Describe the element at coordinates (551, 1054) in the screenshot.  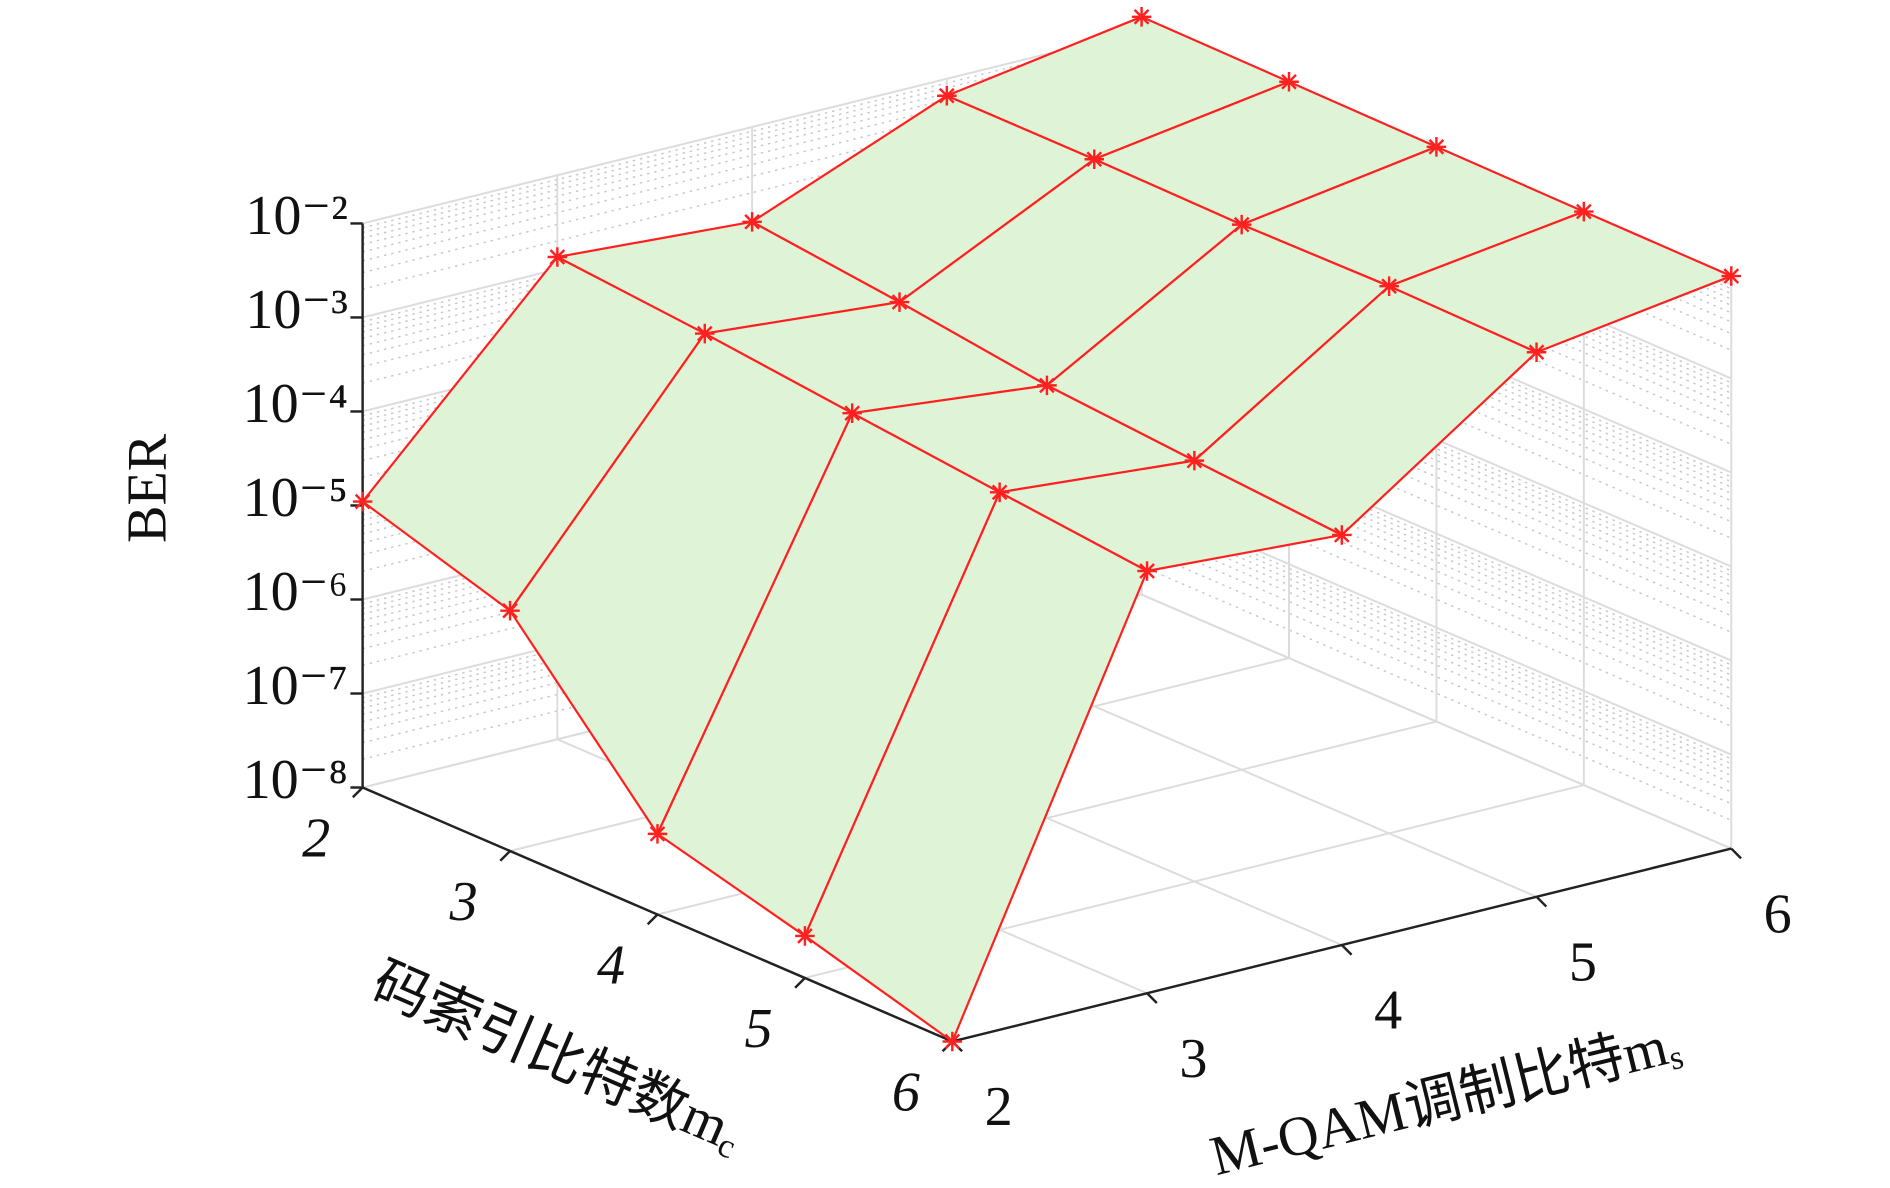
I see `y-axis-label-text: 码索引比特数m` at that location.